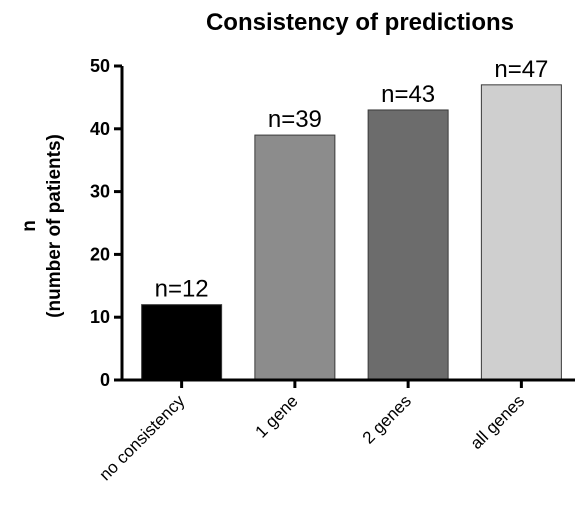  What do you see at coordinates (276, 416) in the screenshot?
I see `x-category-label: 1 gene` at bounding box center [276, 416].